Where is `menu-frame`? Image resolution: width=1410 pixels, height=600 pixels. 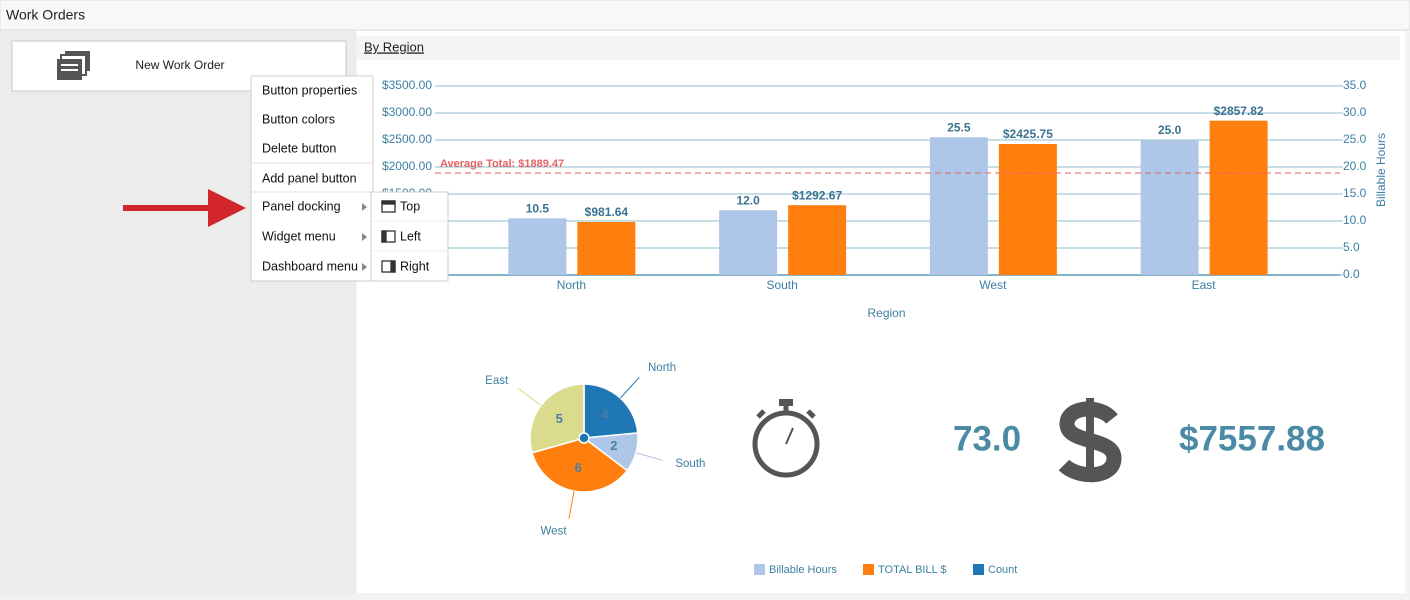 menu-frame is located at coordinates (312, 178).